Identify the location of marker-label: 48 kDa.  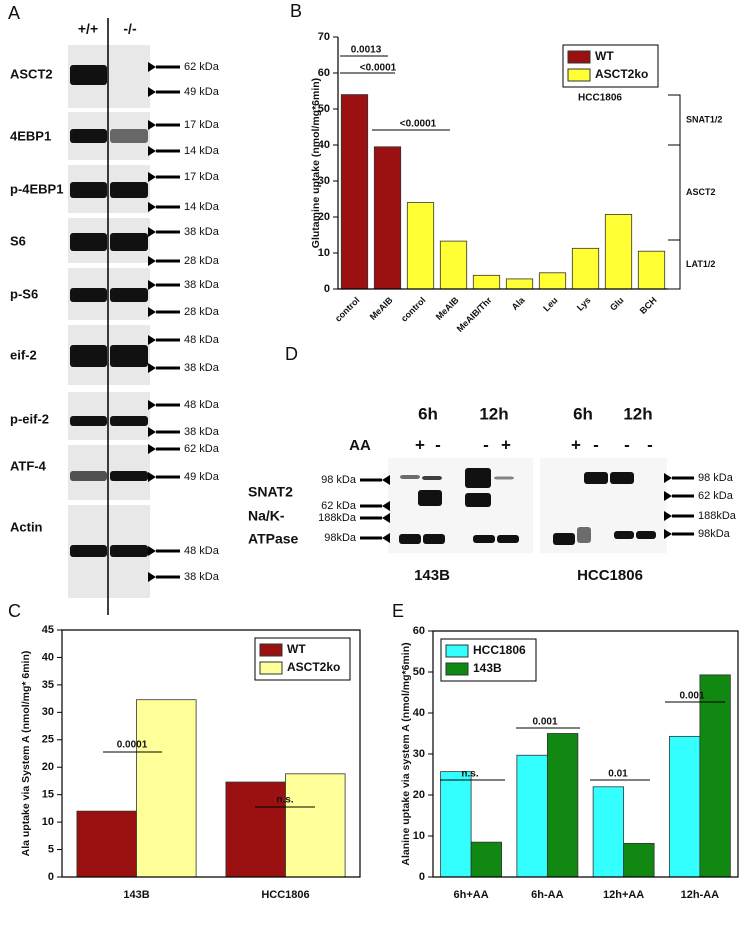
(202, 405).